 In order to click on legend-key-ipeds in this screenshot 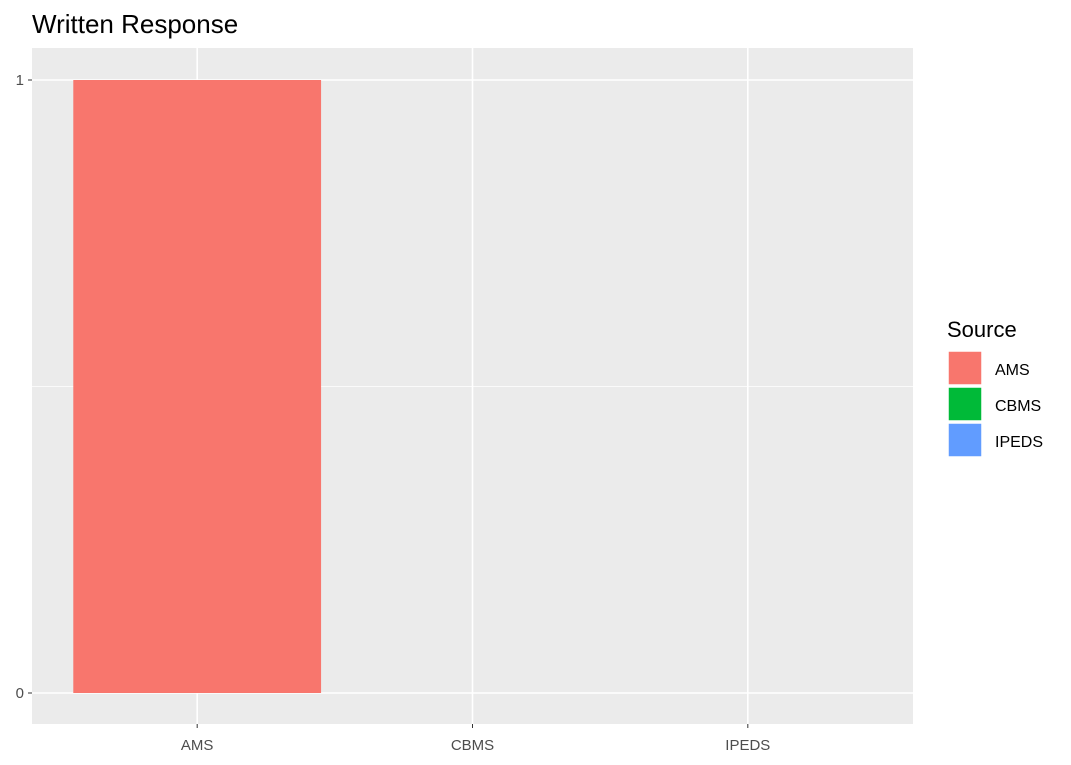, I will do `click(965, 440)`.